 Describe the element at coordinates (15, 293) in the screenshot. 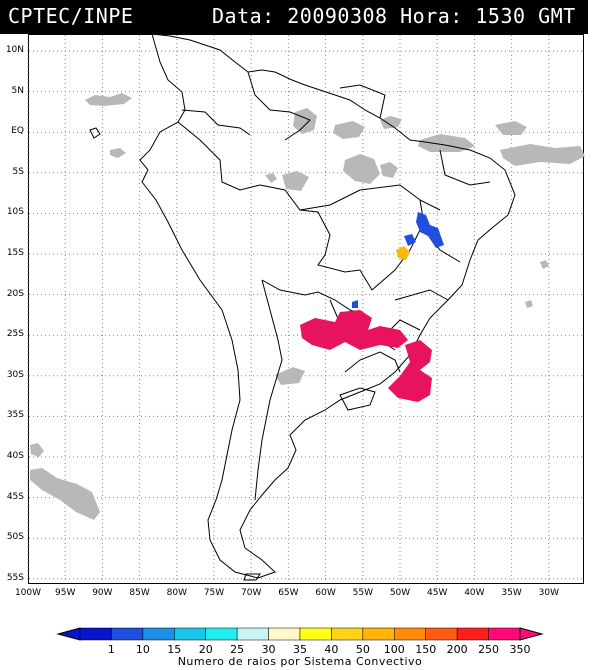

I see `latitude-label: 20S` at that location.